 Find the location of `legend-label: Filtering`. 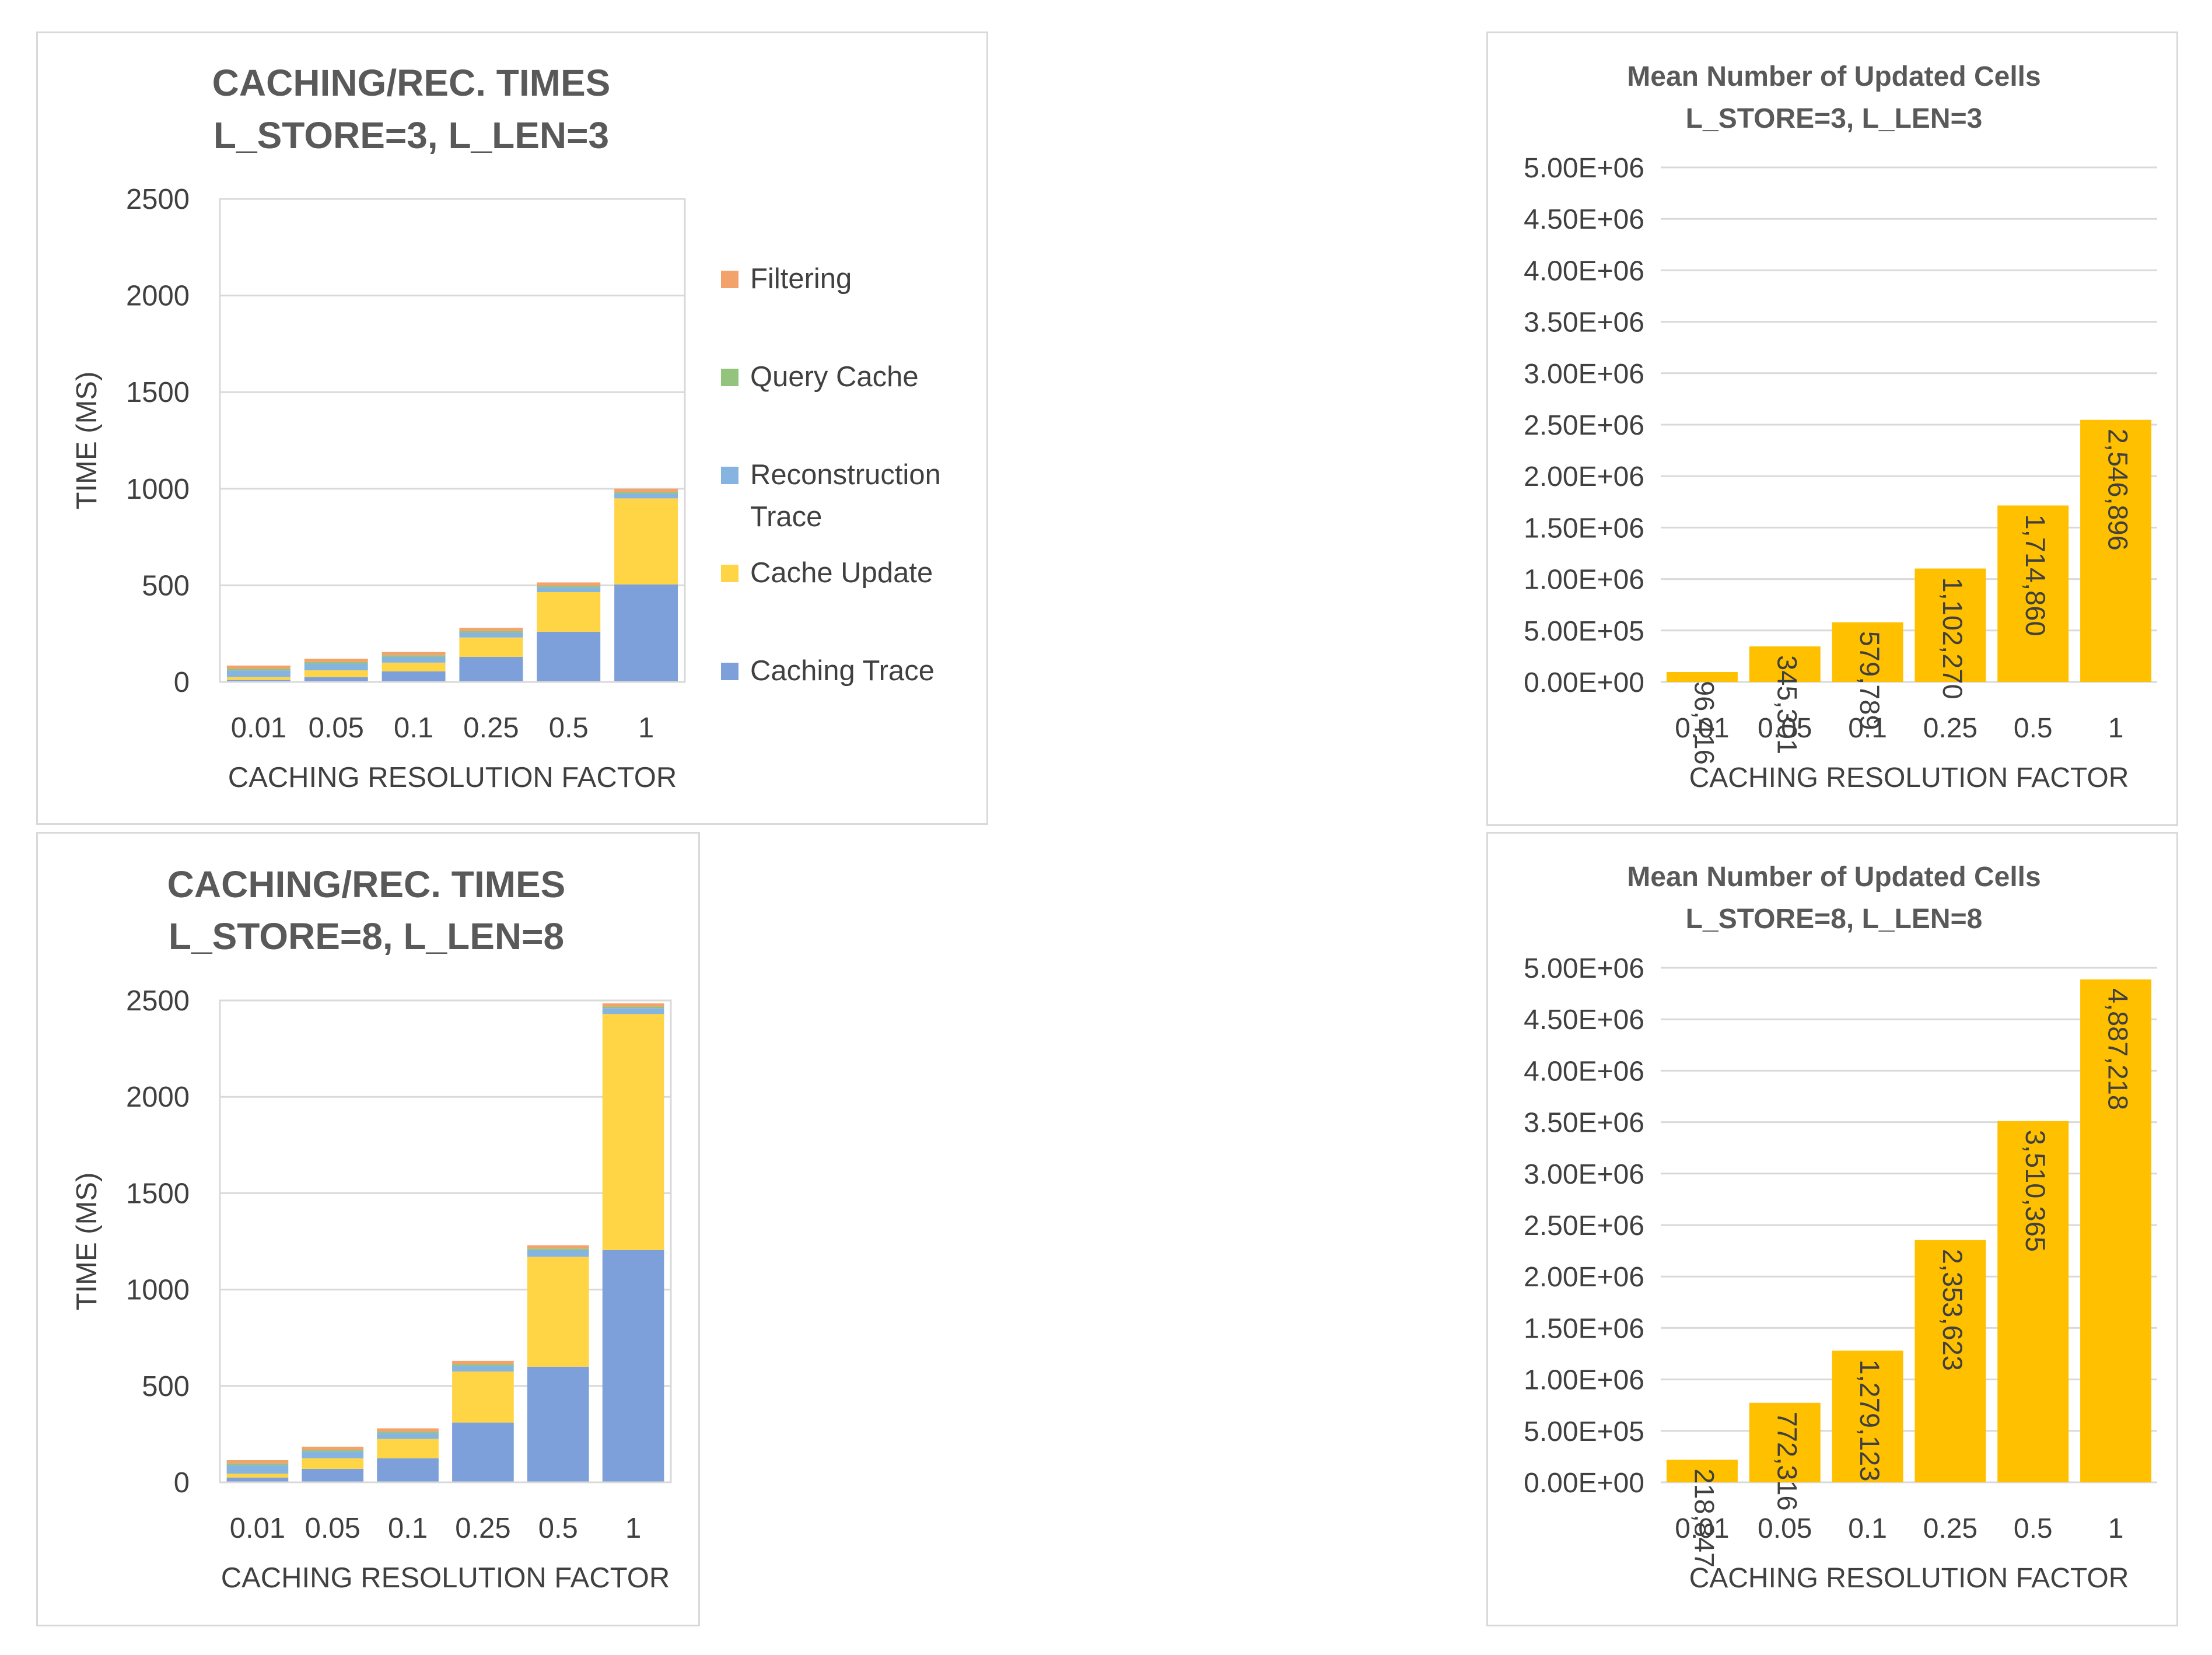

legend-label: Filtering is located at coordinates (801, 279).